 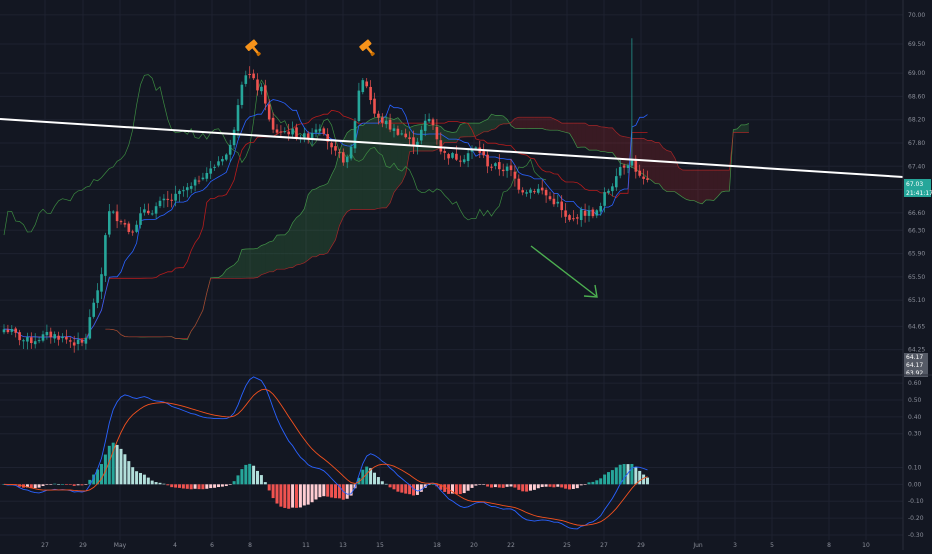 What do you see at coordinates (916, 501) in the screenshot?
I see `macd-y-tick-label: -0.10` at bounding box center [916, 501].